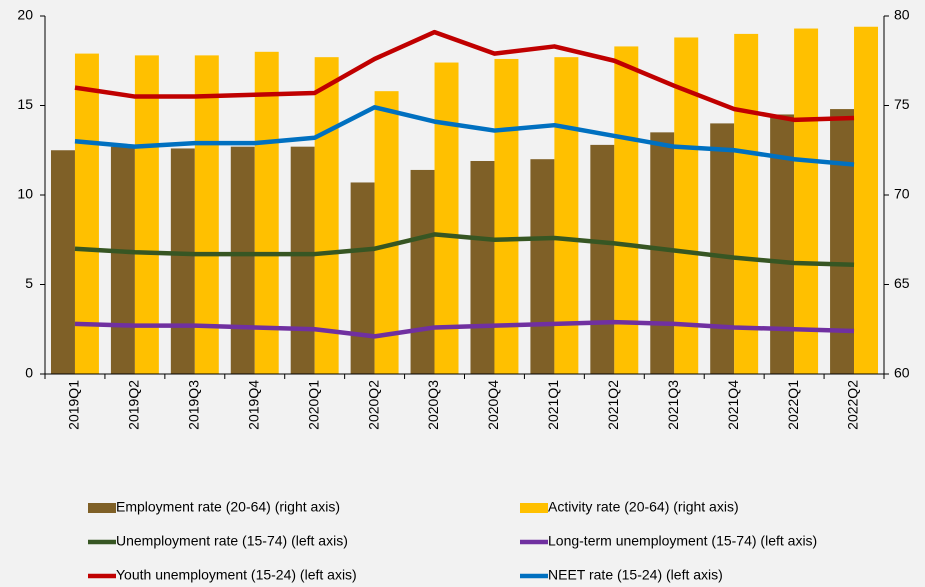  I want to click on x-tick-label: 2019Q1, so click(74, 405).